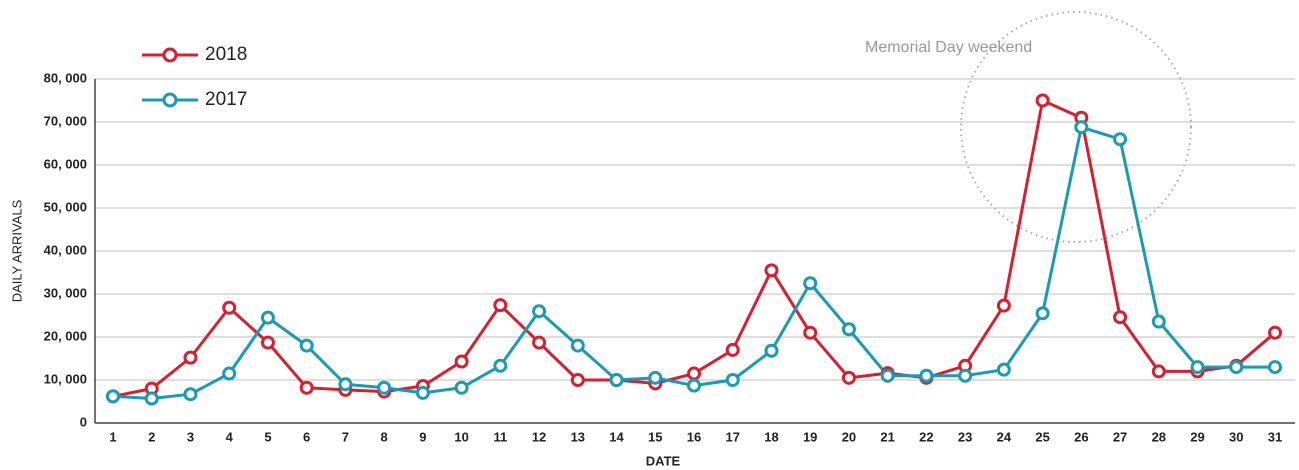  I want to click on y-tick-label: 30, 000, so click(65, 292).